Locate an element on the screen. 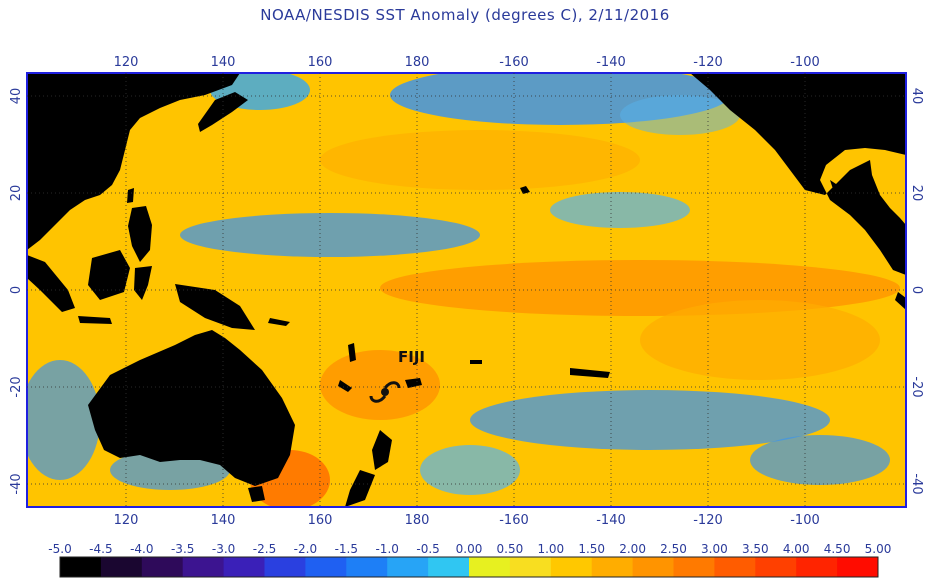  cool-patch-south-central is located at coordinates (470, 470).